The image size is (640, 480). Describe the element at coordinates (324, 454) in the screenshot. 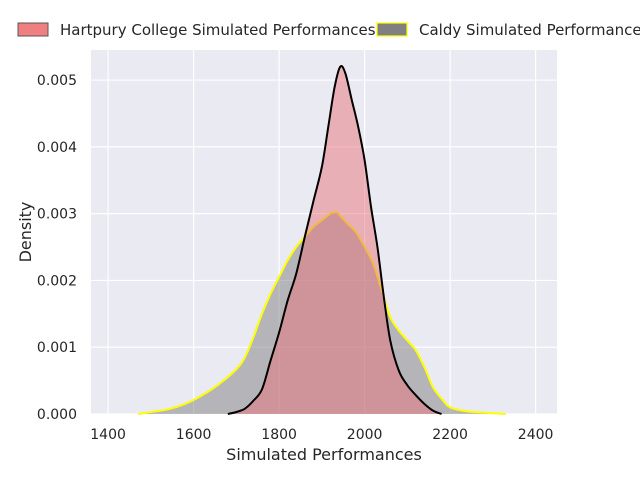

I see `x-axis-label: Simulated Performances` at that location.